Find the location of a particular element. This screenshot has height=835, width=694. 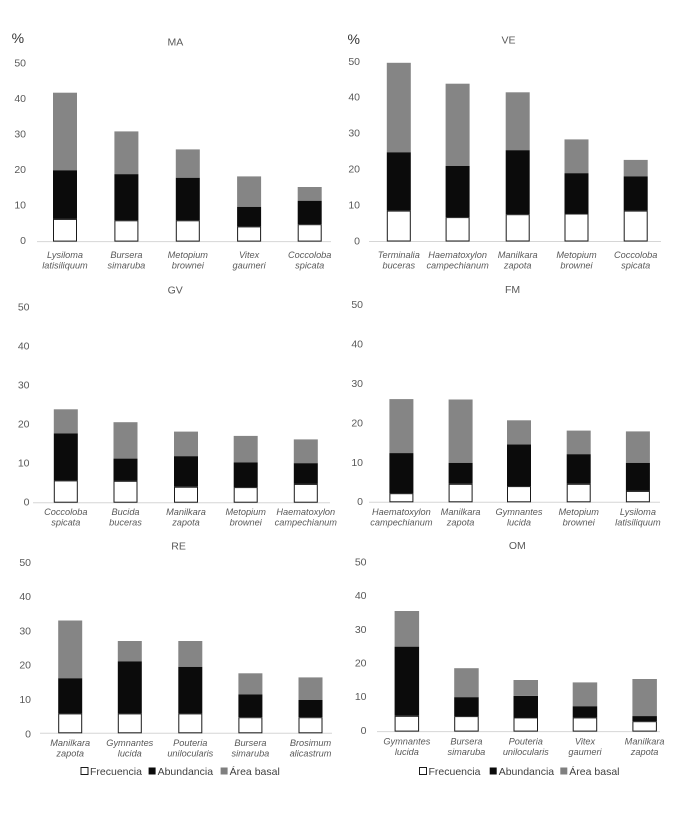

svg-text: Bucida is located at coordinates (125, 512).